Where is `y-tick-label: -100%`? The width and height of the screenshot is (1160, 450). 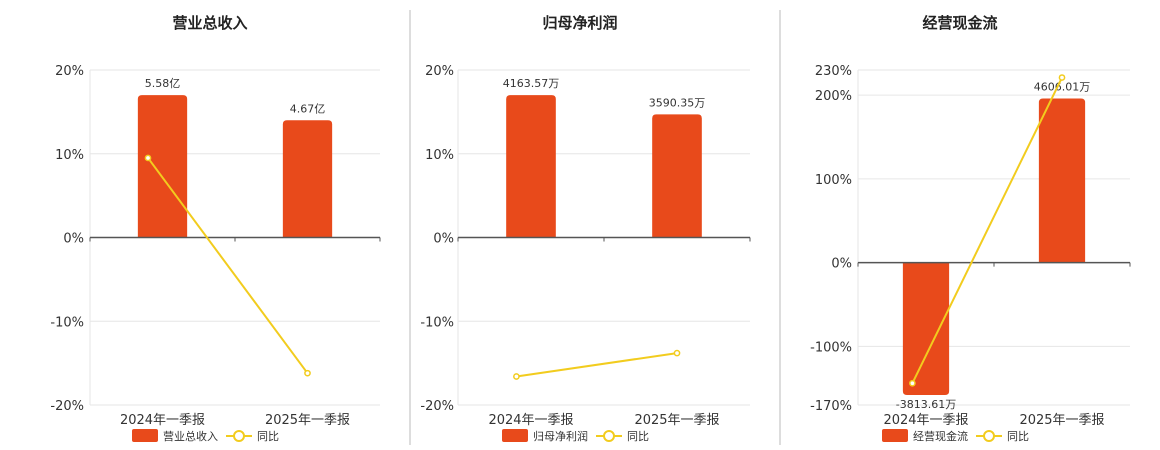
y-tick-label: -100% is located at coordinates (831, 347).